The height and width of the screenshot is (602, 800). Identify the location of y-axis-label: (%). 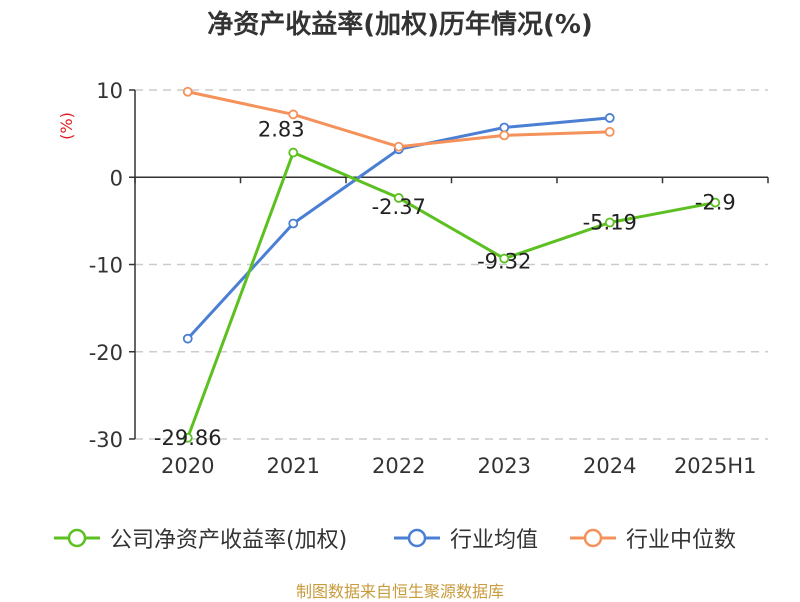
(66, 126).